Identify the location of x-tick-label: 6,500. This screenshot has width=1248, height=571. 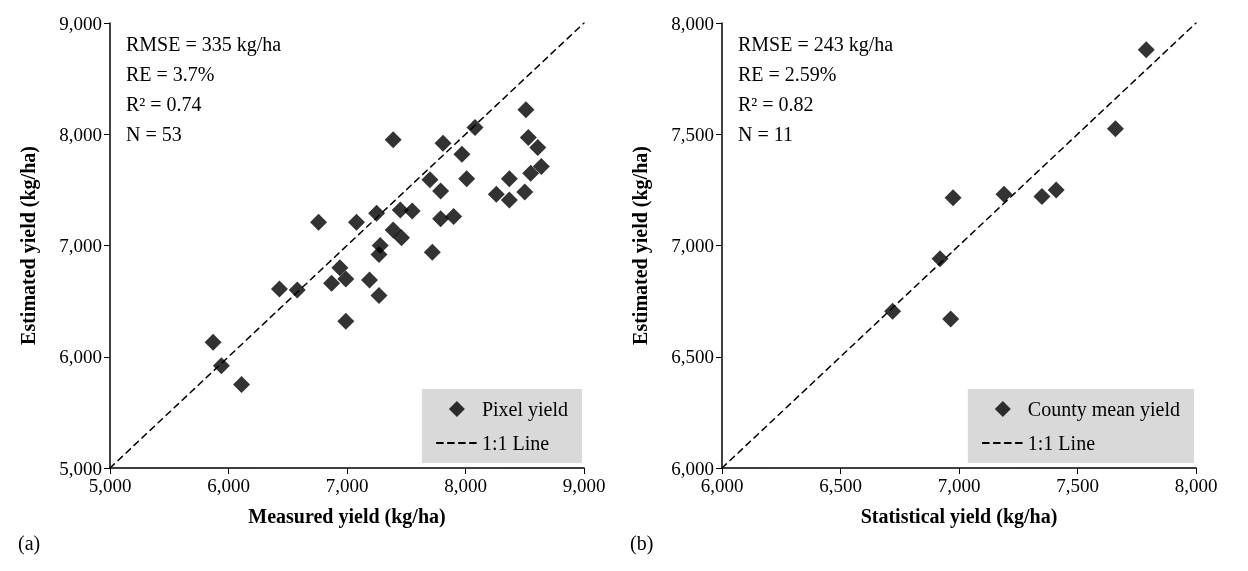
(840, 485).